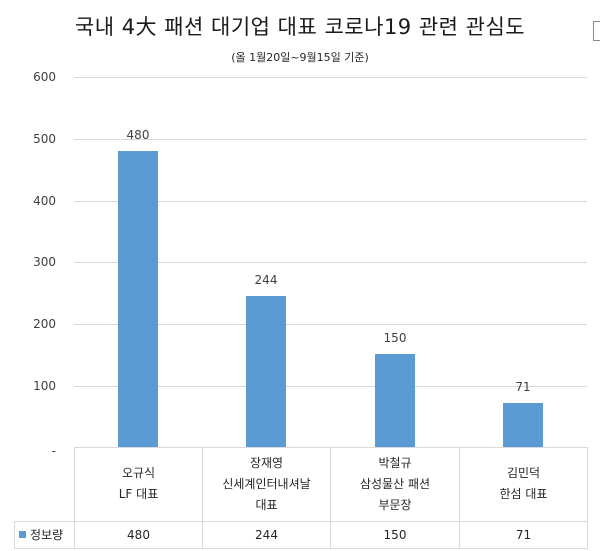 The height and width of the screenshot is (551, 600). Describe the element at coordinates (395, 338) in the screenshot. I see `data-label-2: 150` at that location.